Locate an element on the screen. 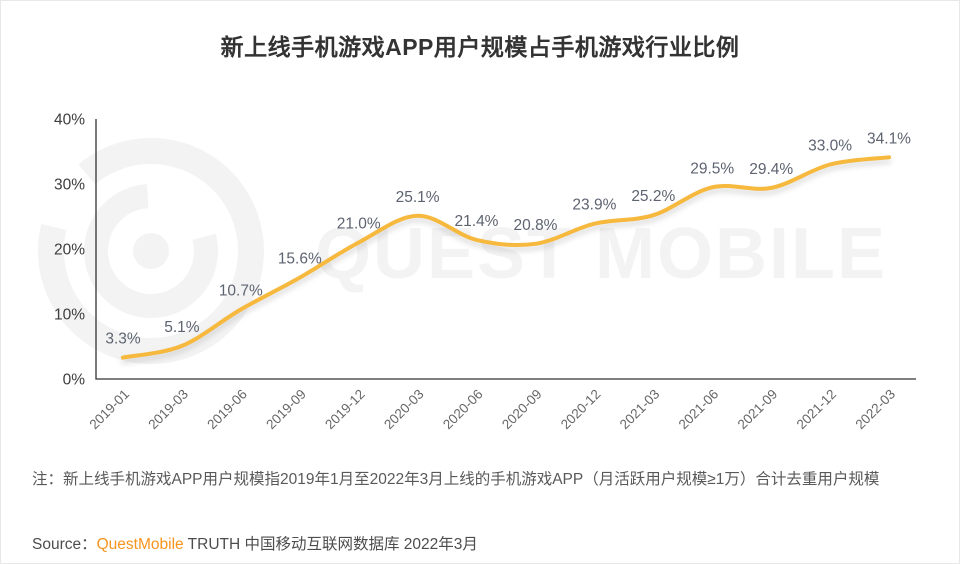 This screenshot has height=564, width=960. data-point-label: 25.2% is located at coordinates (653, 196).